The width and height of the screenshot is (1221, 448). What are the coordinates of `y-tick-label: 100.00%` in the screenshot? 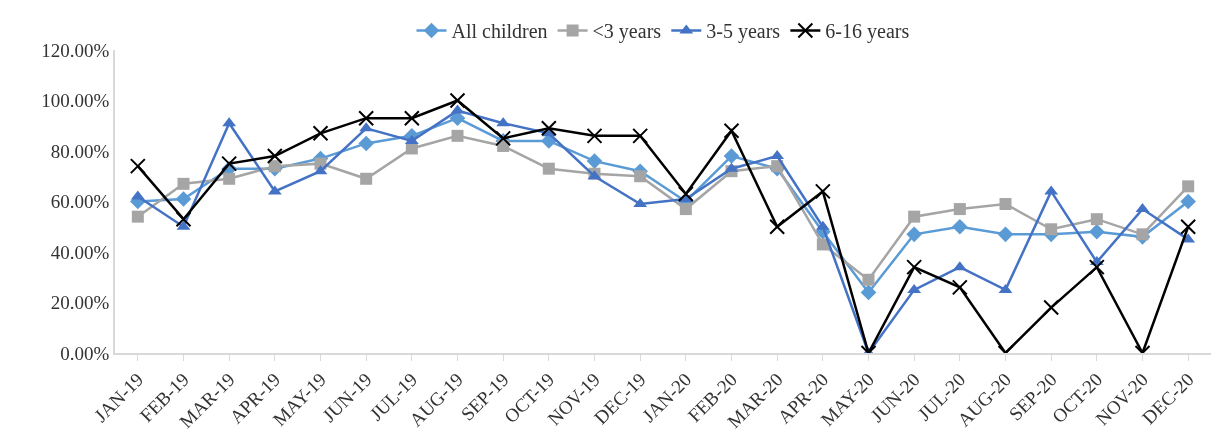 It's located at (75, 101).